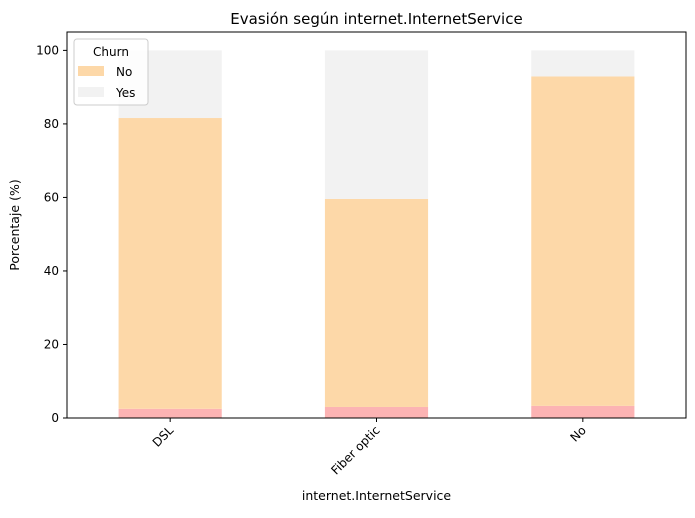 This screenshot has height=518, width=695. Describe the element at coordinates (47, 50) in the screenshot. I see `y-tick-label: 100` at that location.